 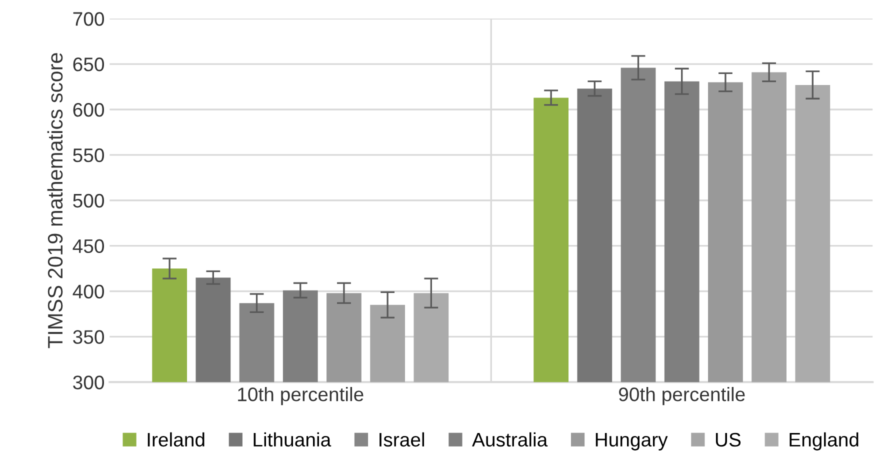 I want to click on legend-label: Lithuania, so click(x=293, y=439).